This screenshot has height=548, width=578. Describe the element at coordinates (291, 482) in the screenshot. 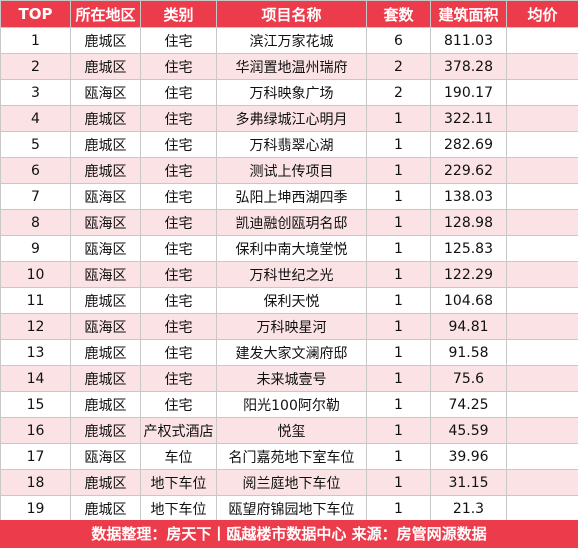

I see `project-name-cell: 阅兰庭地下车位` at that location.